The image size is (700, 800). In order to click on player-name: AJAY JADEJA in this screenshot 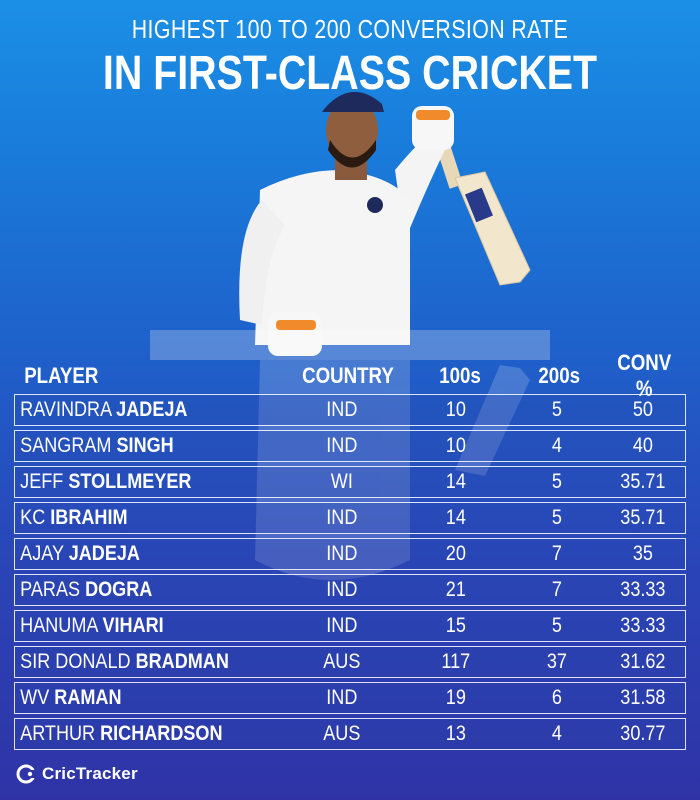, I will do `click(131, 554)`.